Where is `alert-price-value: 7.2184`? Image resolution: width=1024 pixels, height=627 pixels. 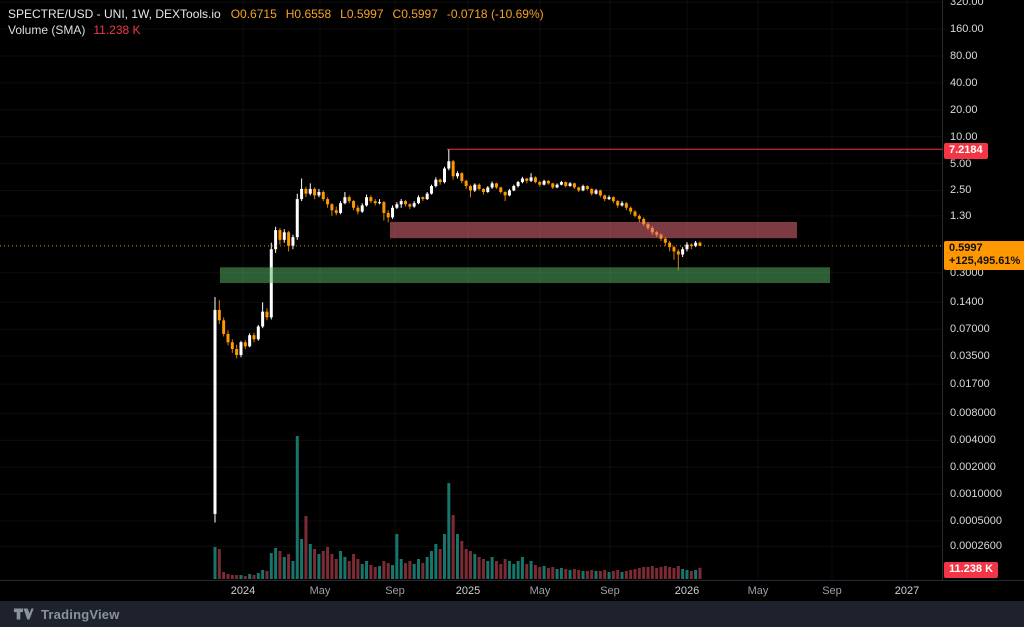 alert-price-value: 7.2184 is located at coordinates (966, 150).